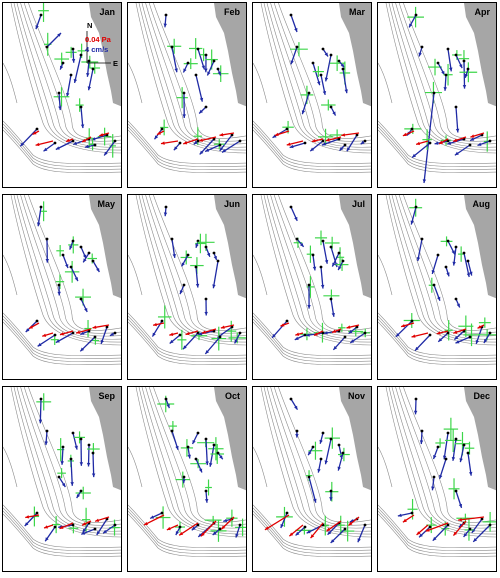 This screenshot has height=578, width=500. I want to click on velocity-scale-label: 4 cm/s, so click(97, 49).